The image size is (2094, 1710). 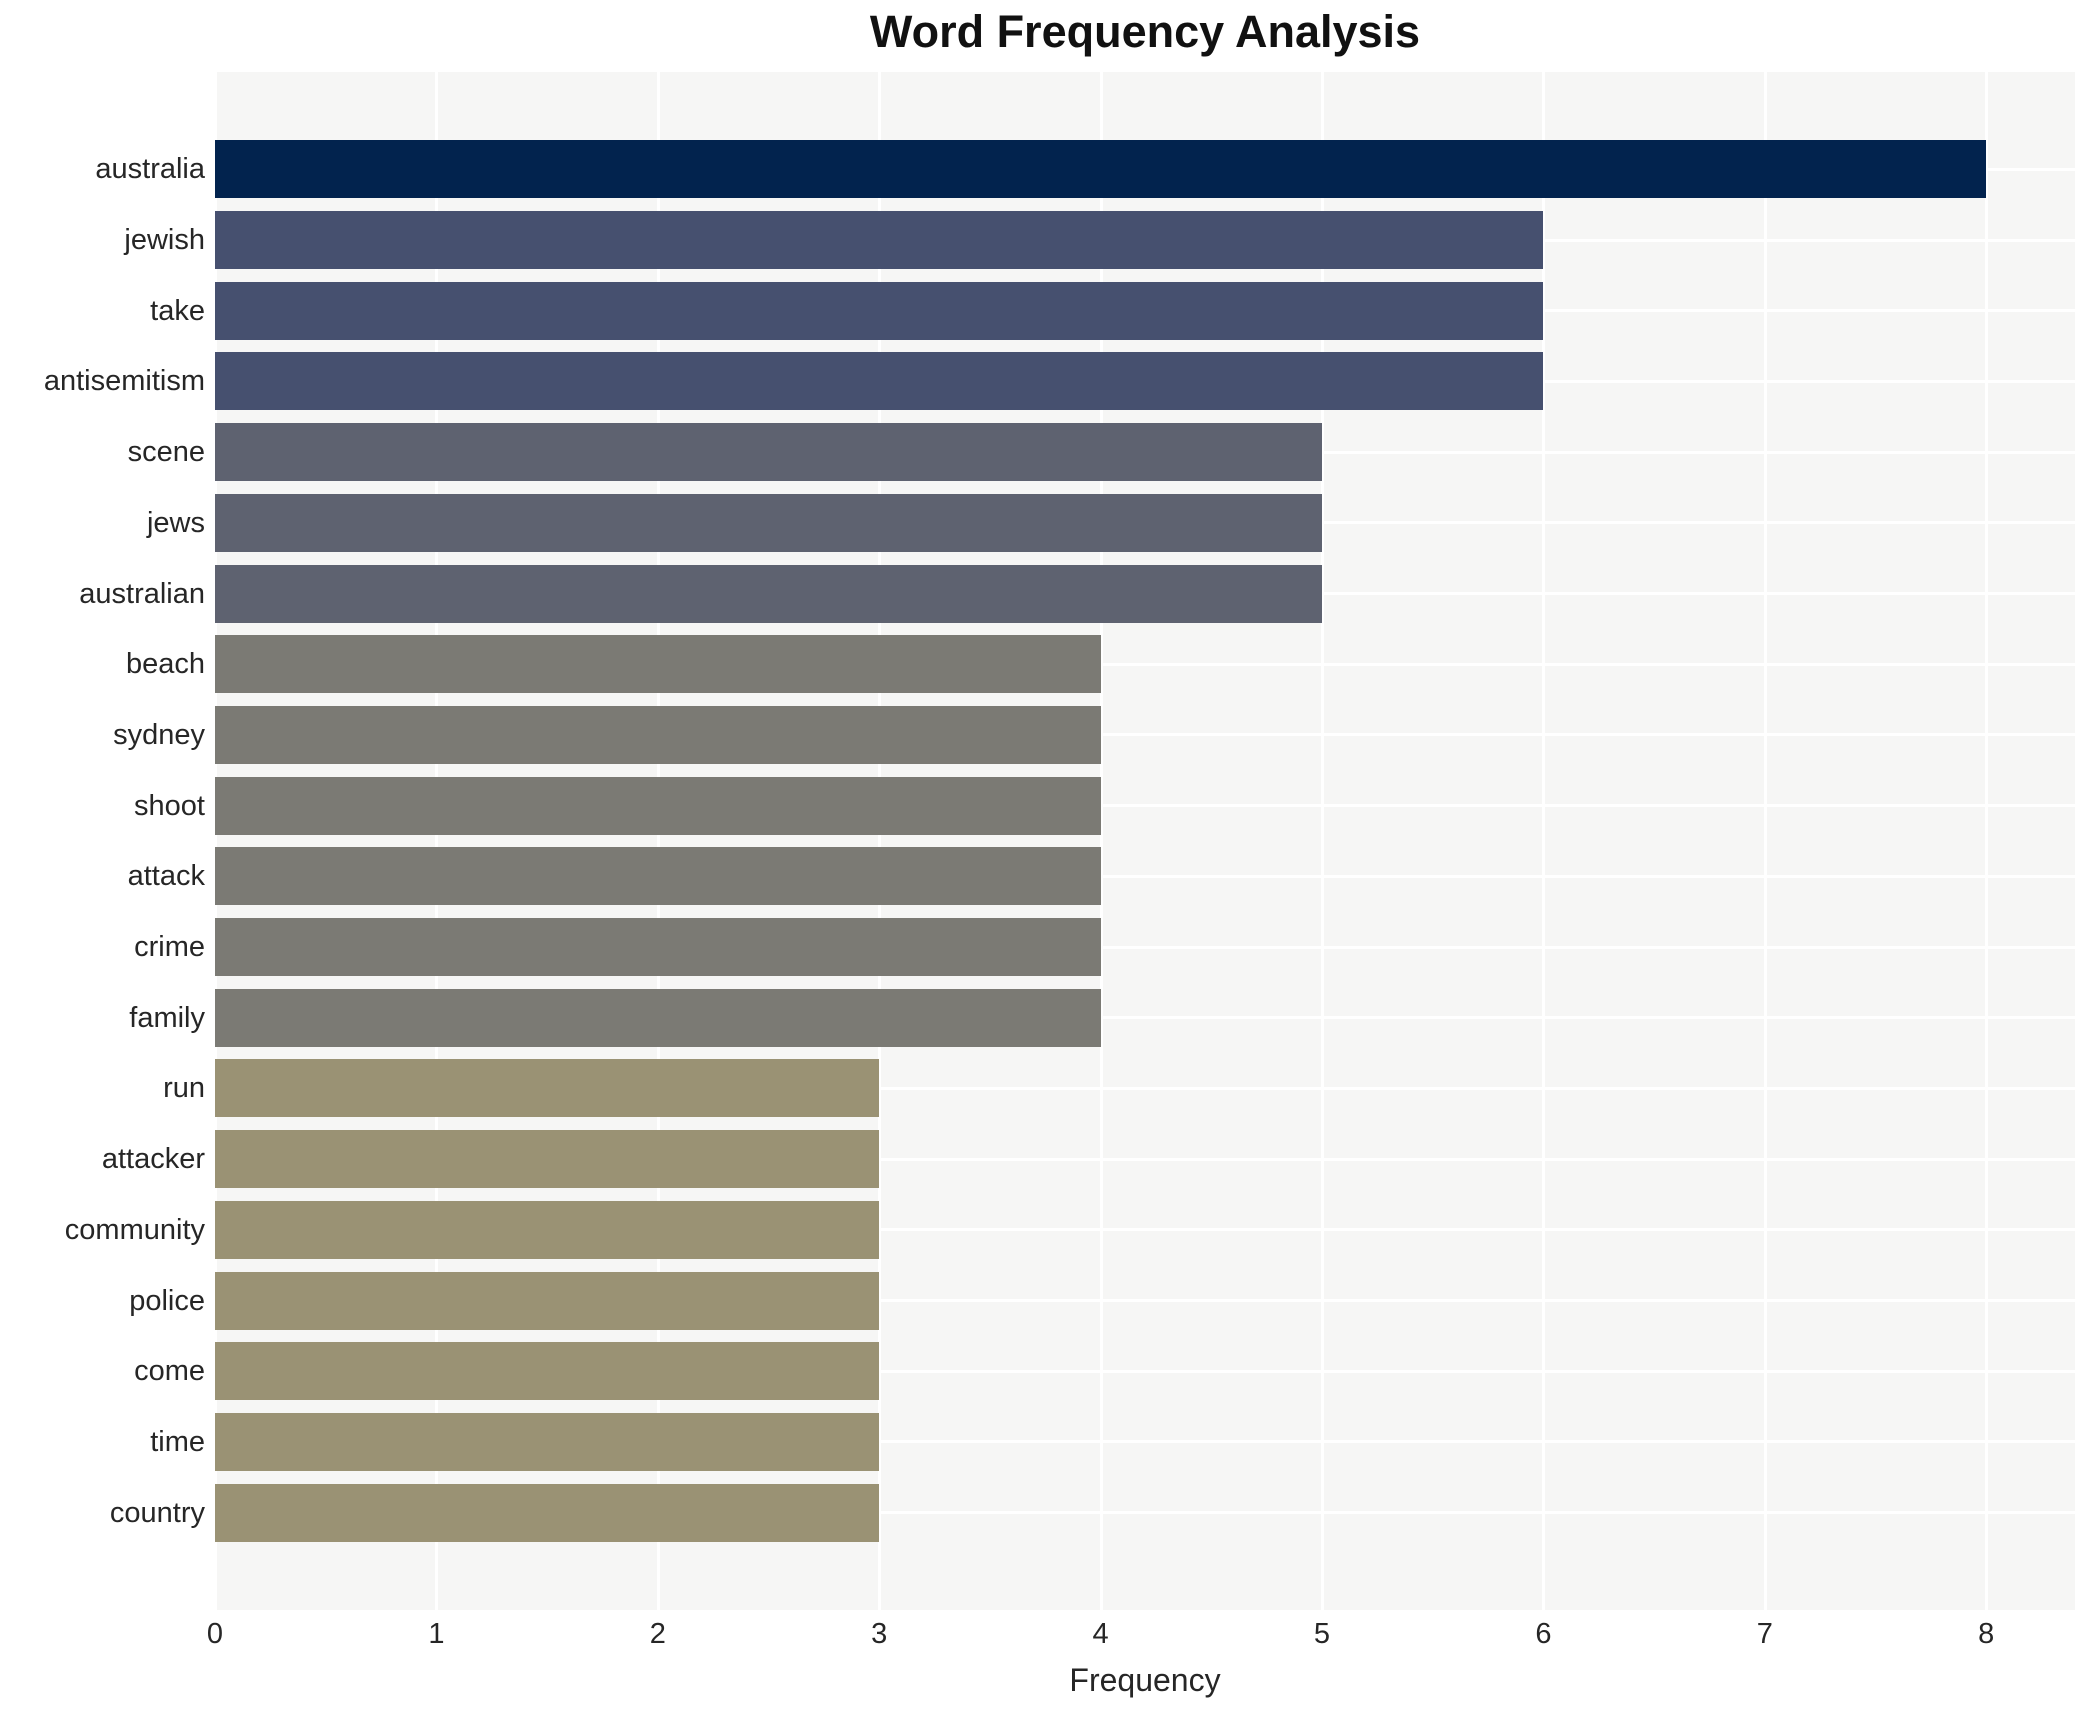 I want to click on y-label-country: country, so click(x=157, y=1512).